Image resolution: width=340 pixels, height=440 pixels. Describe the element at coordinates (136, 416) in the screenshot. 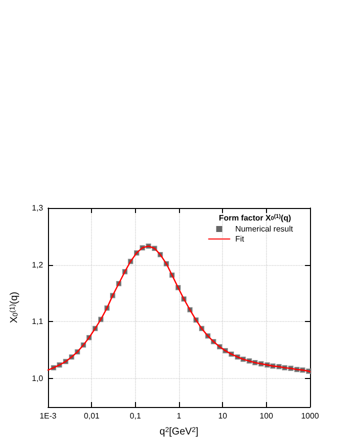

I see `x-tick-label: 0,1` at that location.